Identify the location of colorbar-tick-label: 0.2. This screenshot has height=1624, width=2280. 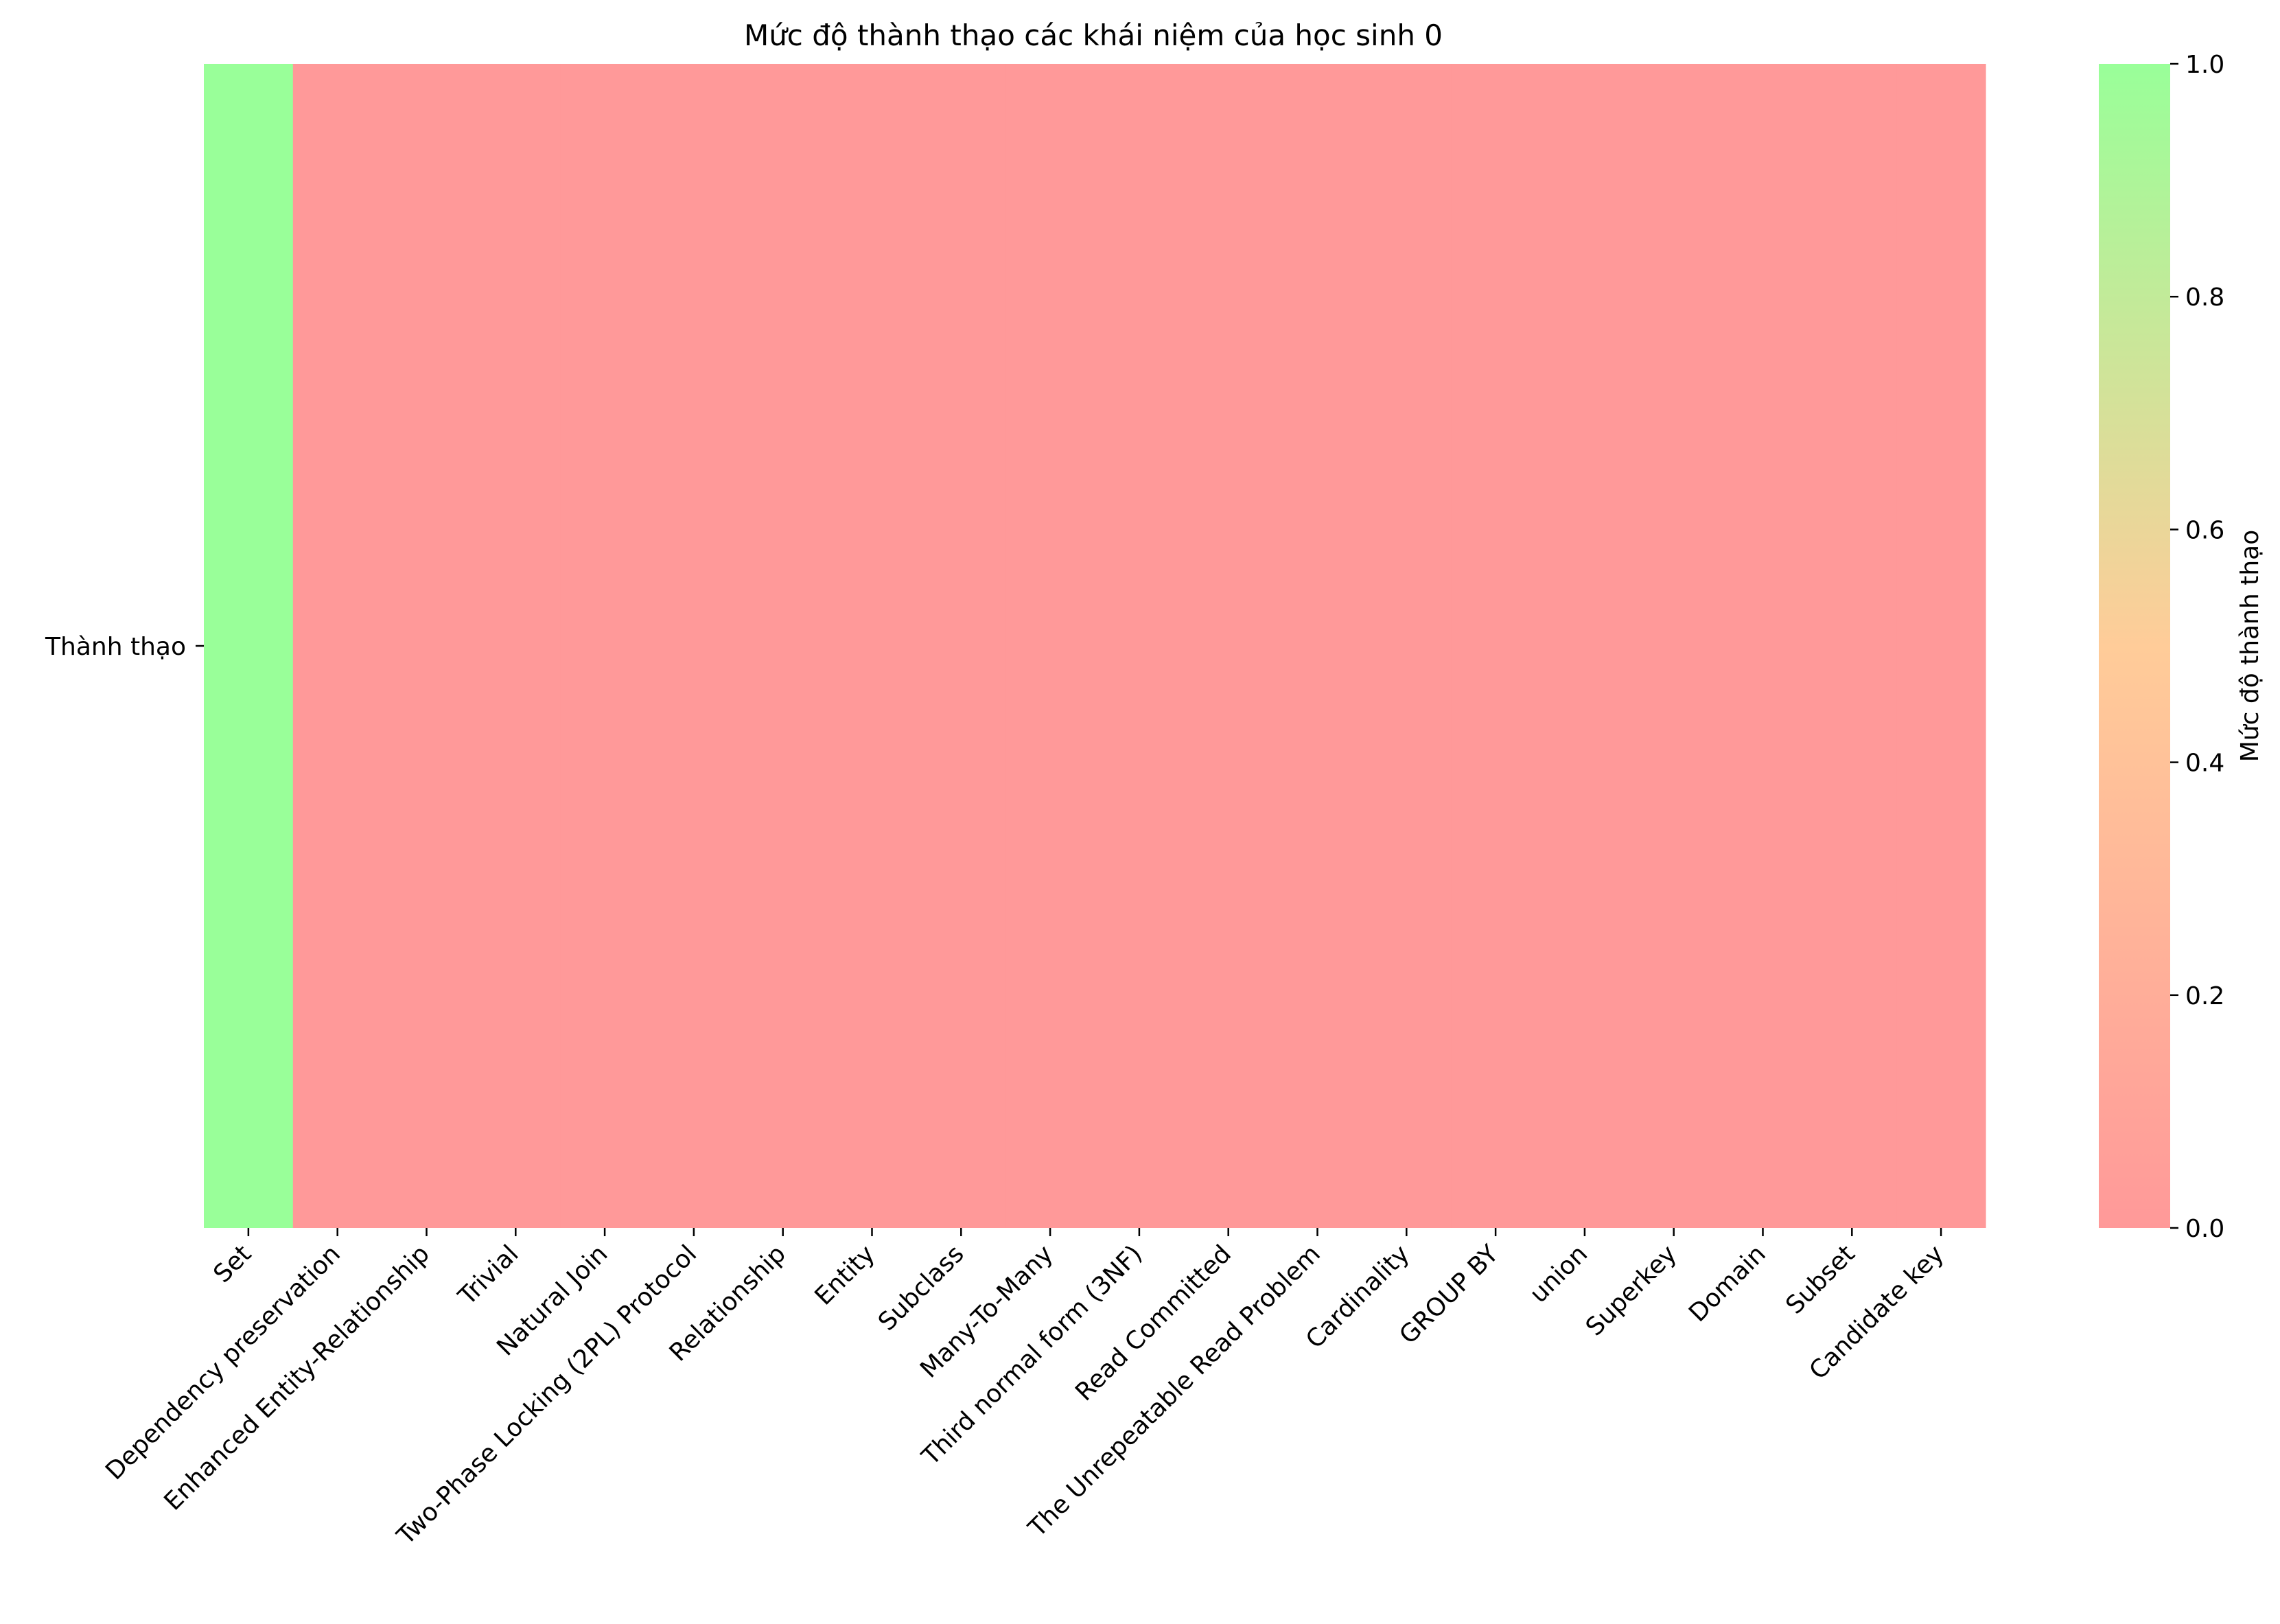
(2204, 996).